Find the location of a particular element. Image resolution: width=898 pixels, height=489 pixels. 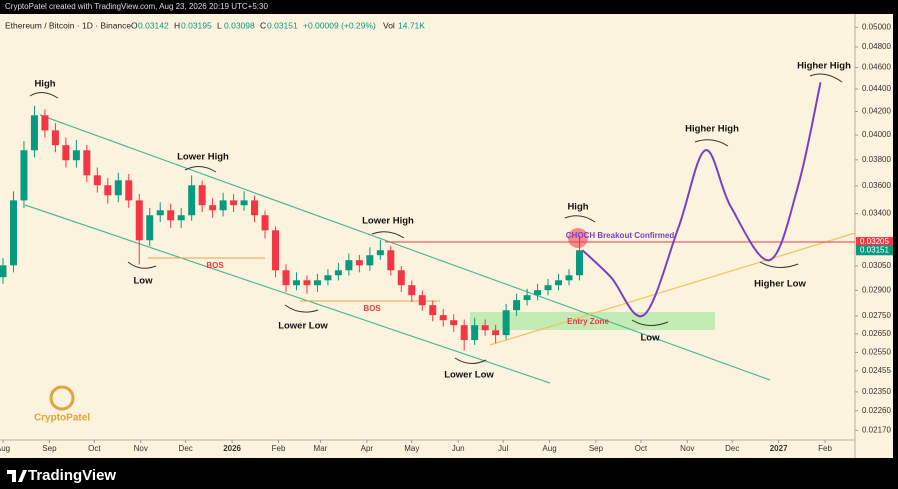

y-tick-label: 0.04000 is located at coordinates (876, 134).